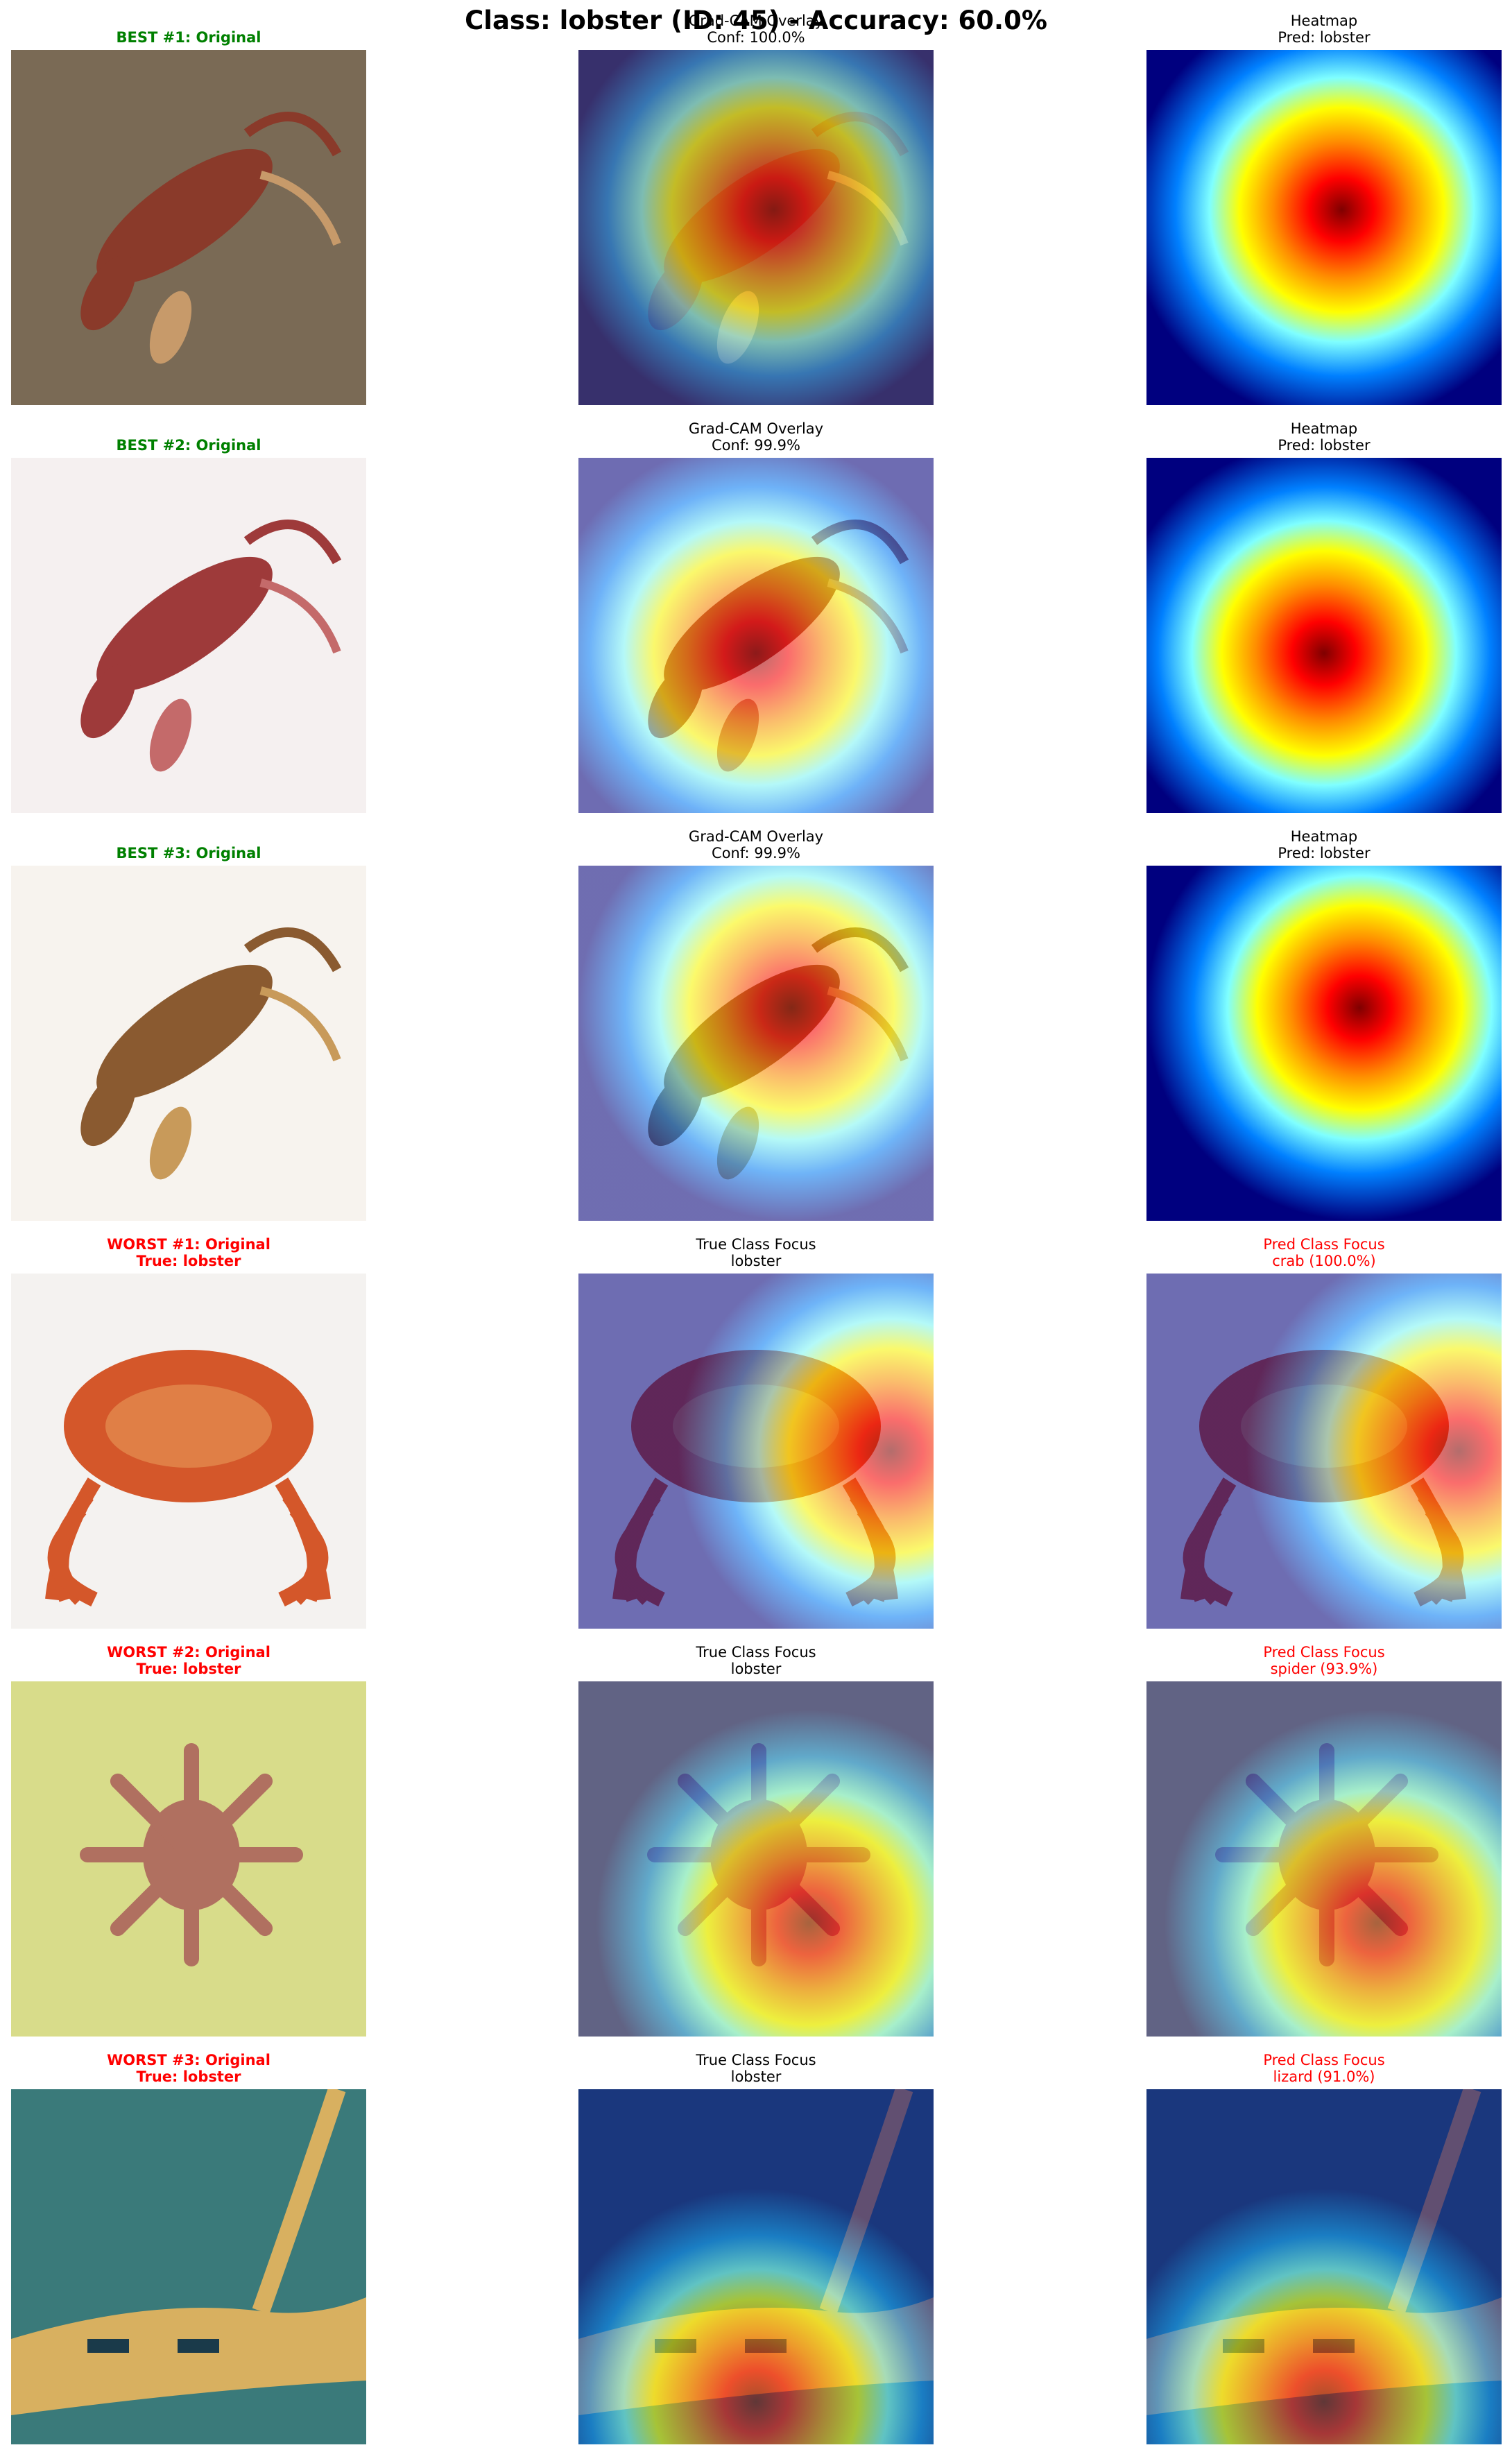 Image resolution: width=1512 pixels, height=2452 pixels. I want to click on panel-title-r1-c2: Grad-CAM Overlay Conf: 100.0%, so click(756, 29).